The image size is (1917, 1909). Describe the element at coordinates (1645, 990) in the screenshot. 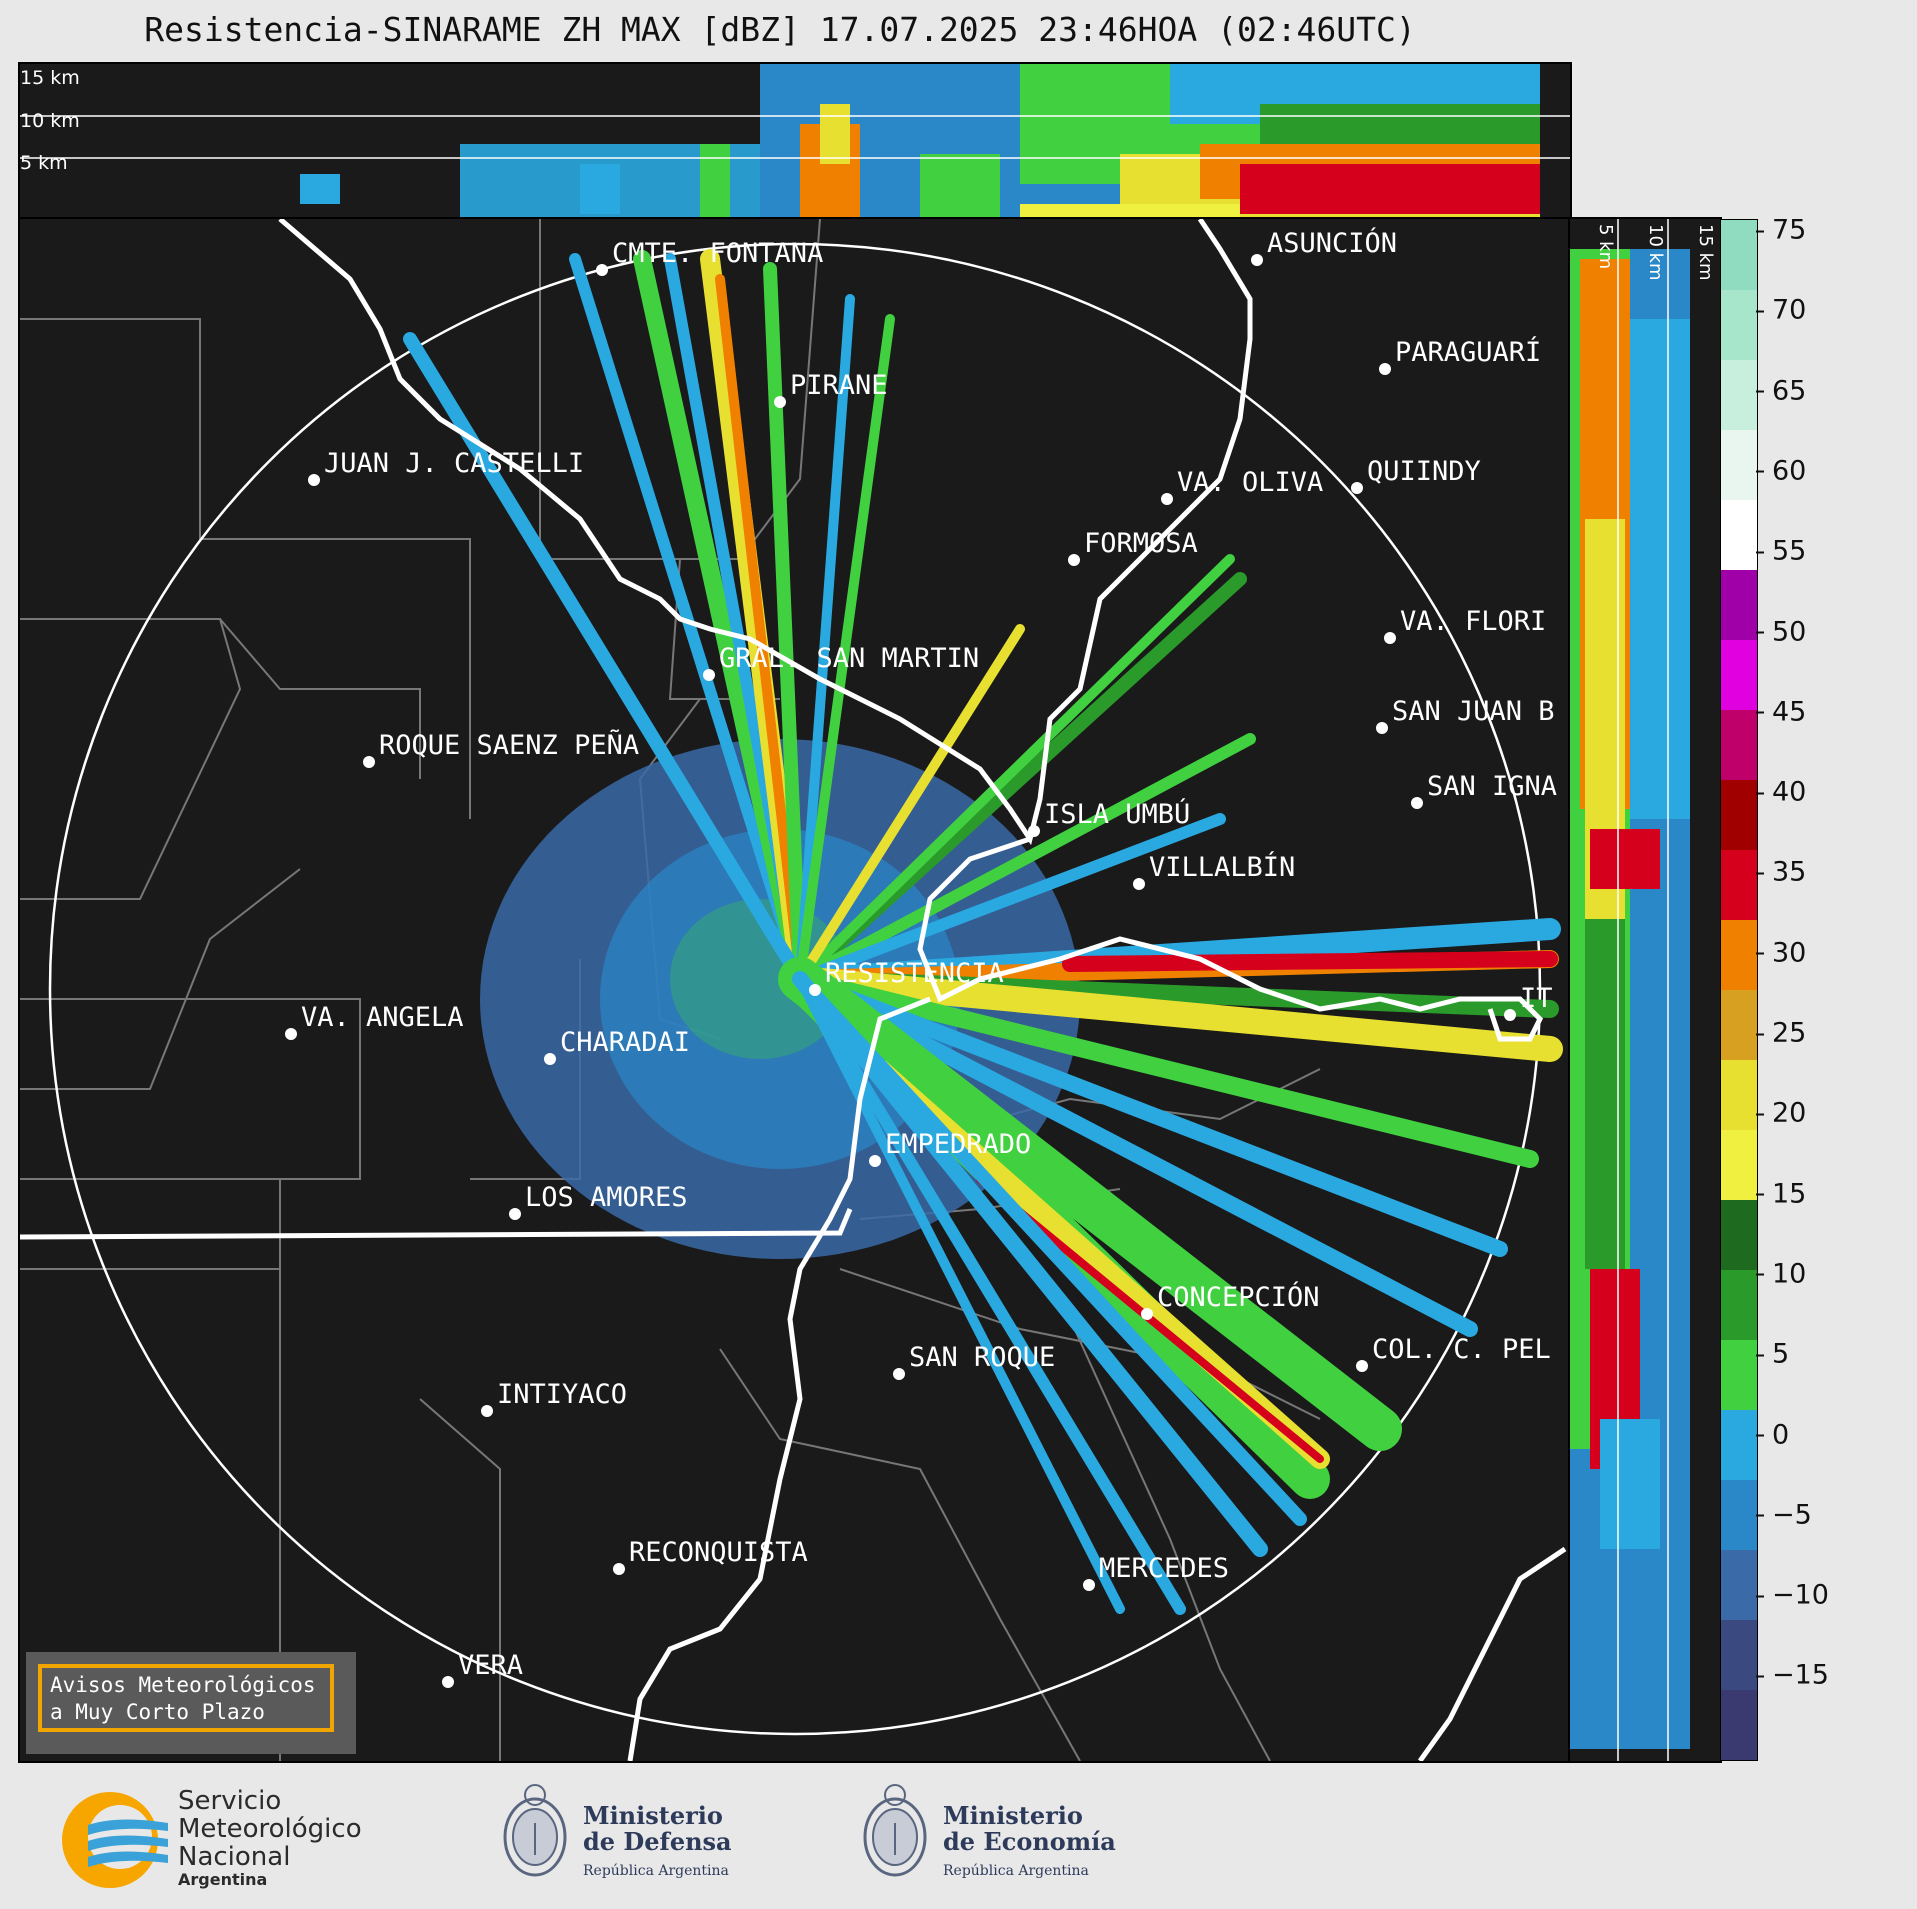

I see `side-cross-section-panel: 5 km 10 km 15 km` at that location.